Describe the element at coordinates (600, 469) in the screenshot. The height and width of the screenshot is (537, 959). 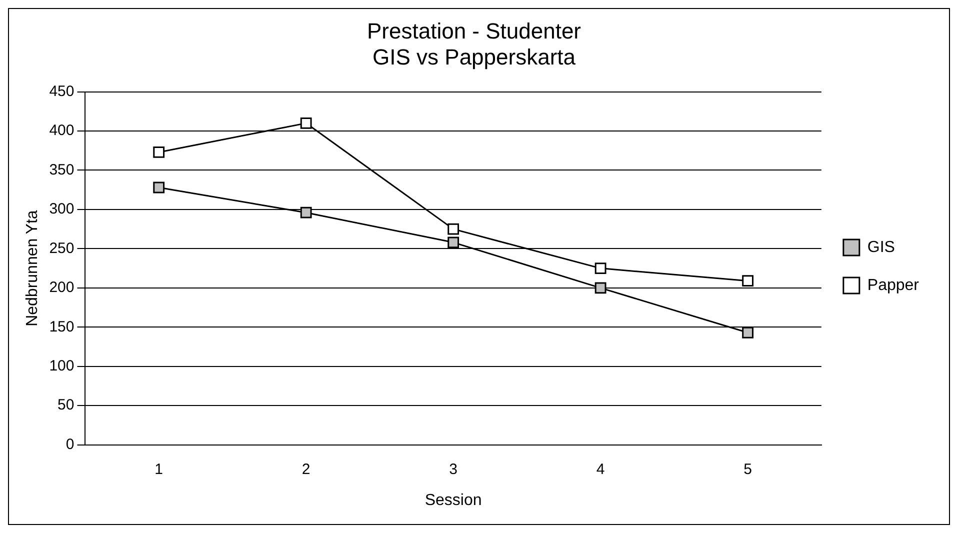
I see `x-tick-label: 4` at that location.